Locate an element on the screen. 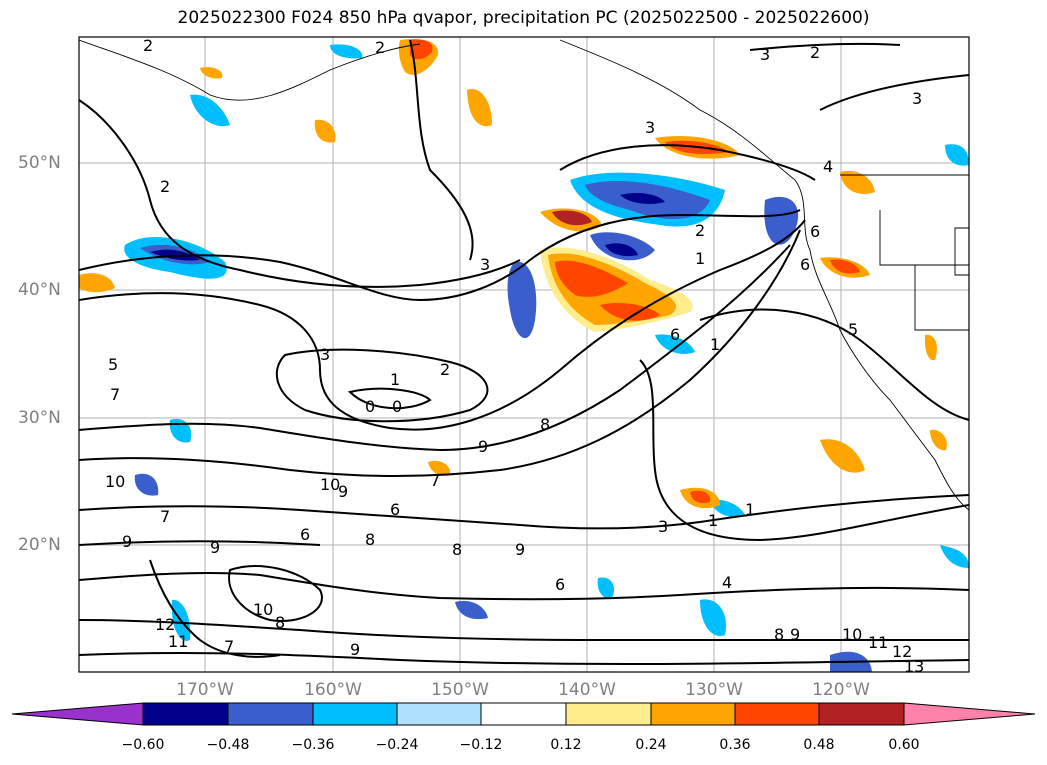 This screenshot has width=1047, height=765. lon-label: 160°W is located at coordinates (333, 690).